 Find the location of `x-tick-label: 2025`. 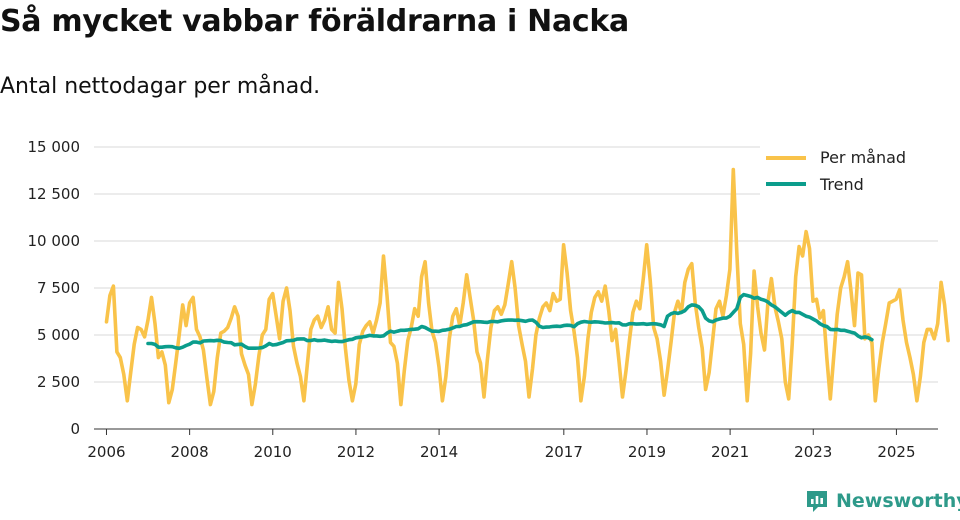

x-tick-label: 2025 is located at coordinates (896, 452).